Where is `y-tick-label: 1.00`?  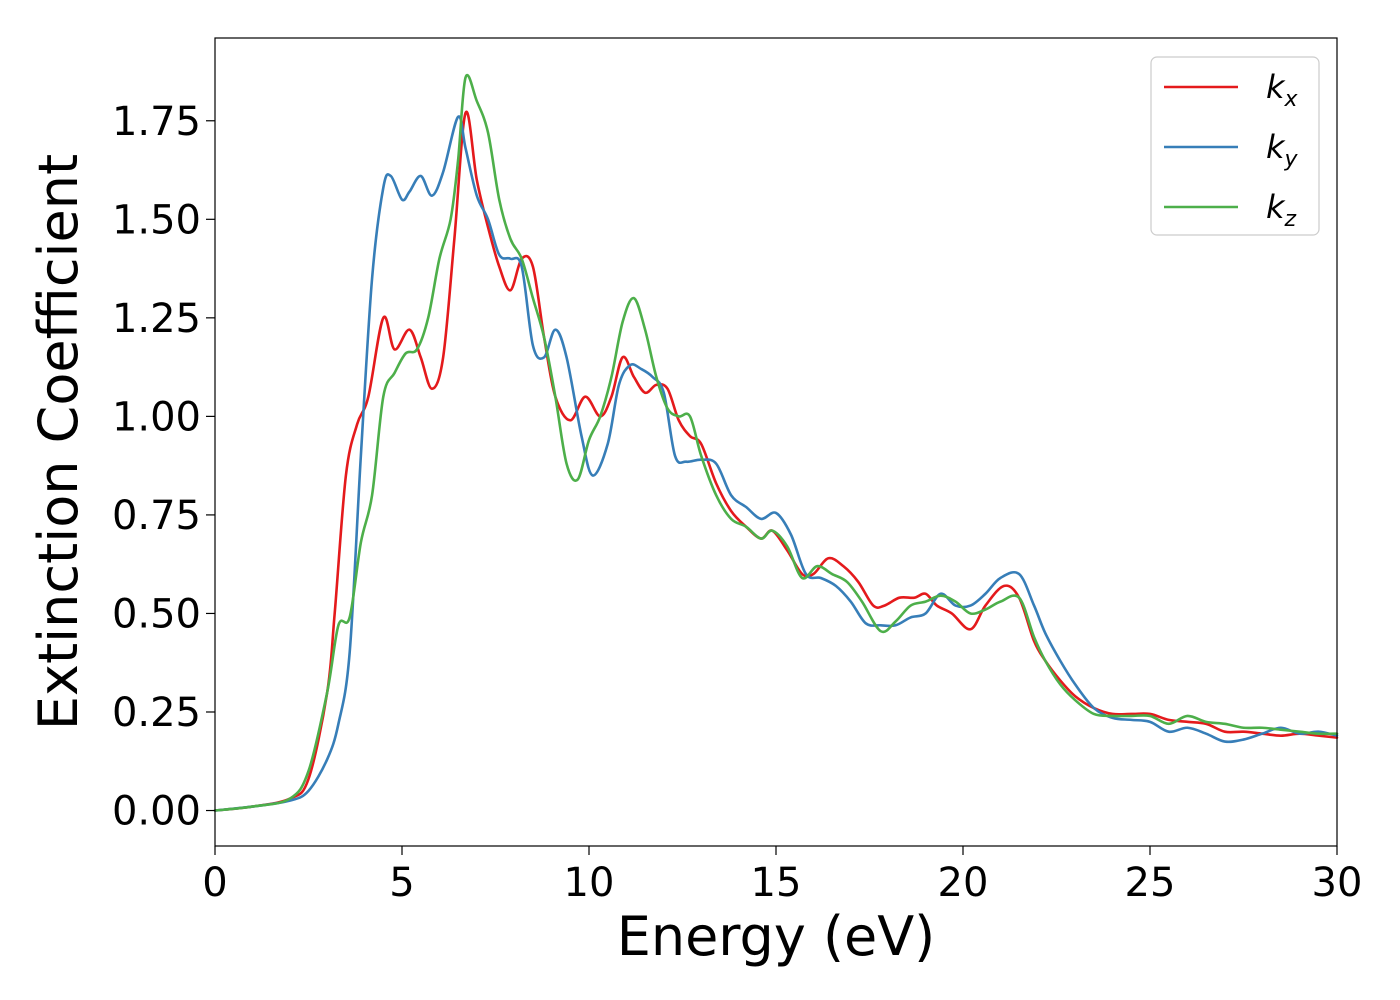 y-tick-label: 1.00 is located at coordinates (156, 417).